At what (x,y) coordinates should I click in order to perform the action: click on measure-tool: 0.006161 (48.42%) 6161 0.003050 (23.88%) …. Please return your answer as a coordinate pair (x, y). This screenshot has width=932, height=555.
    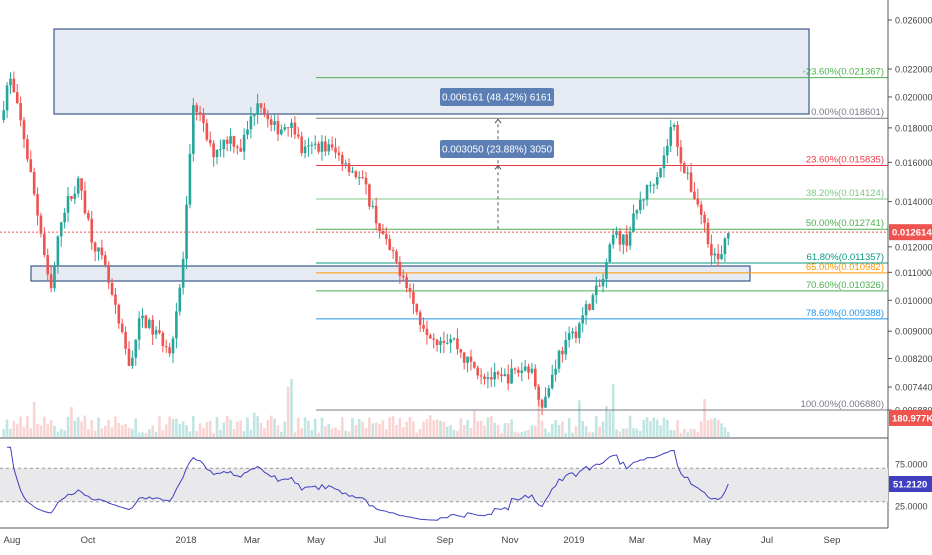
    Looking at the image, I should click on (497, 159).